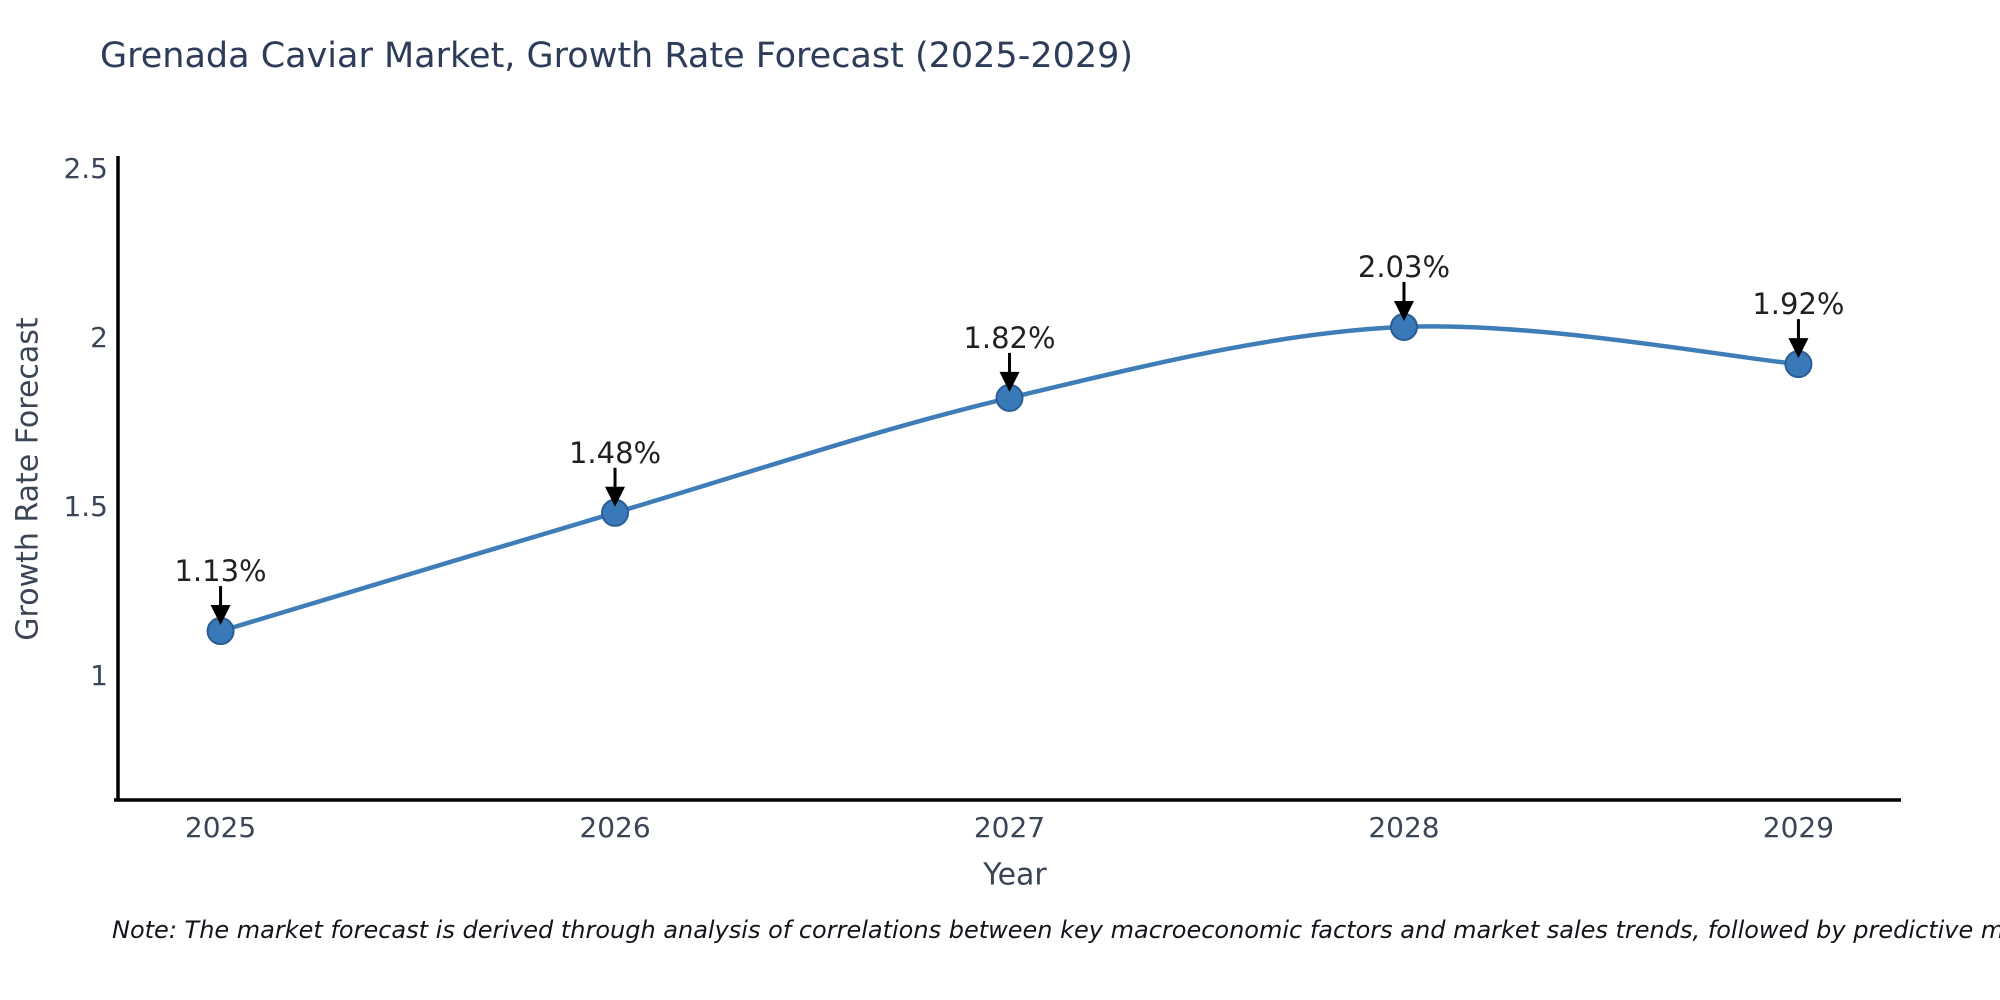 The image size is (2000, 1000). What do you see at coordinates (1798, 827) in the screenshot?
I see `x-tick-label: 2029` at bounding box center [1798, 827].